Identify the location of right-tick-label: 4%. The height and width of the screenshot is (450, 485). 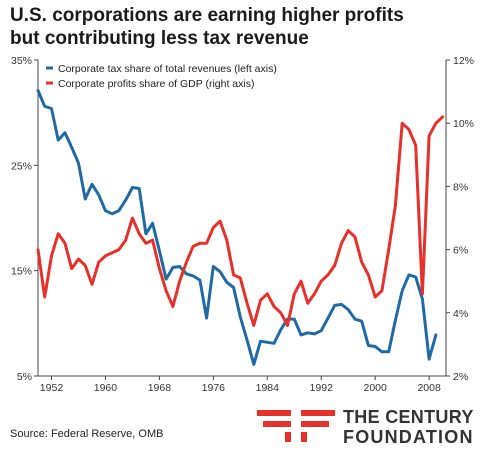
(460, 314).